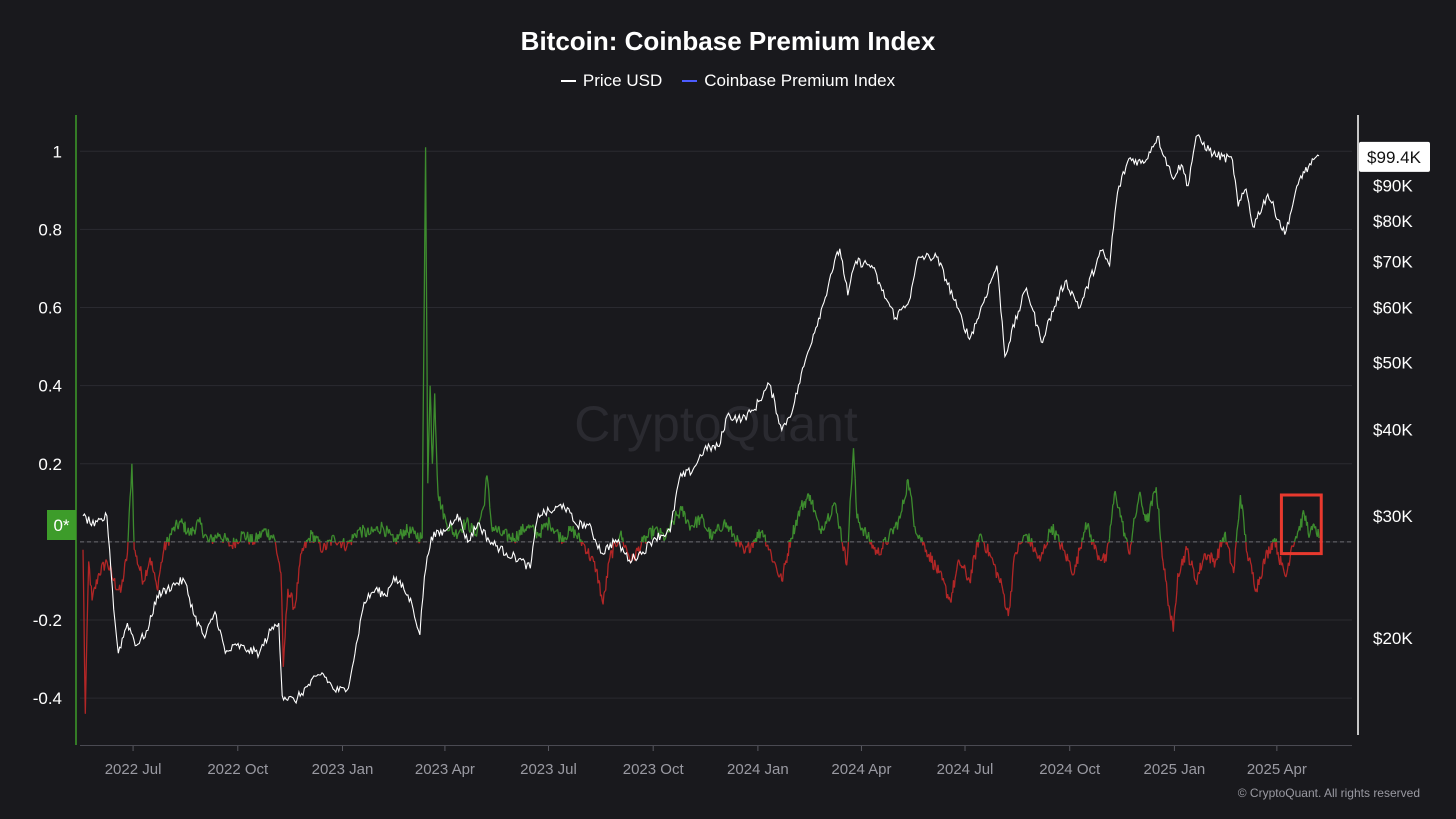 This screenshot has height=819, width=1456. I want to click on left-axis-tick-label: 0.8, so click(50, 229).